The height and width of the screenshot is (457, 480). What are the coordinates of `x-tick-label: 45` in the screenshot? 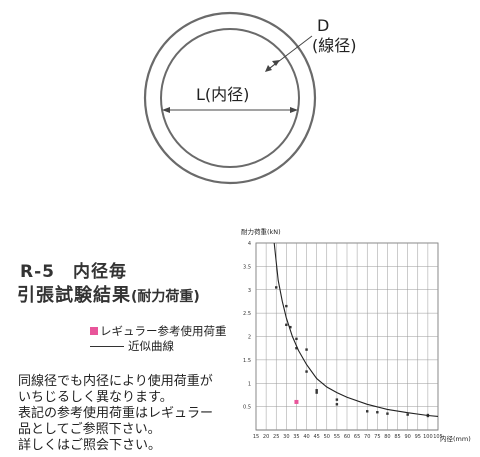 It's located at (316, 437).